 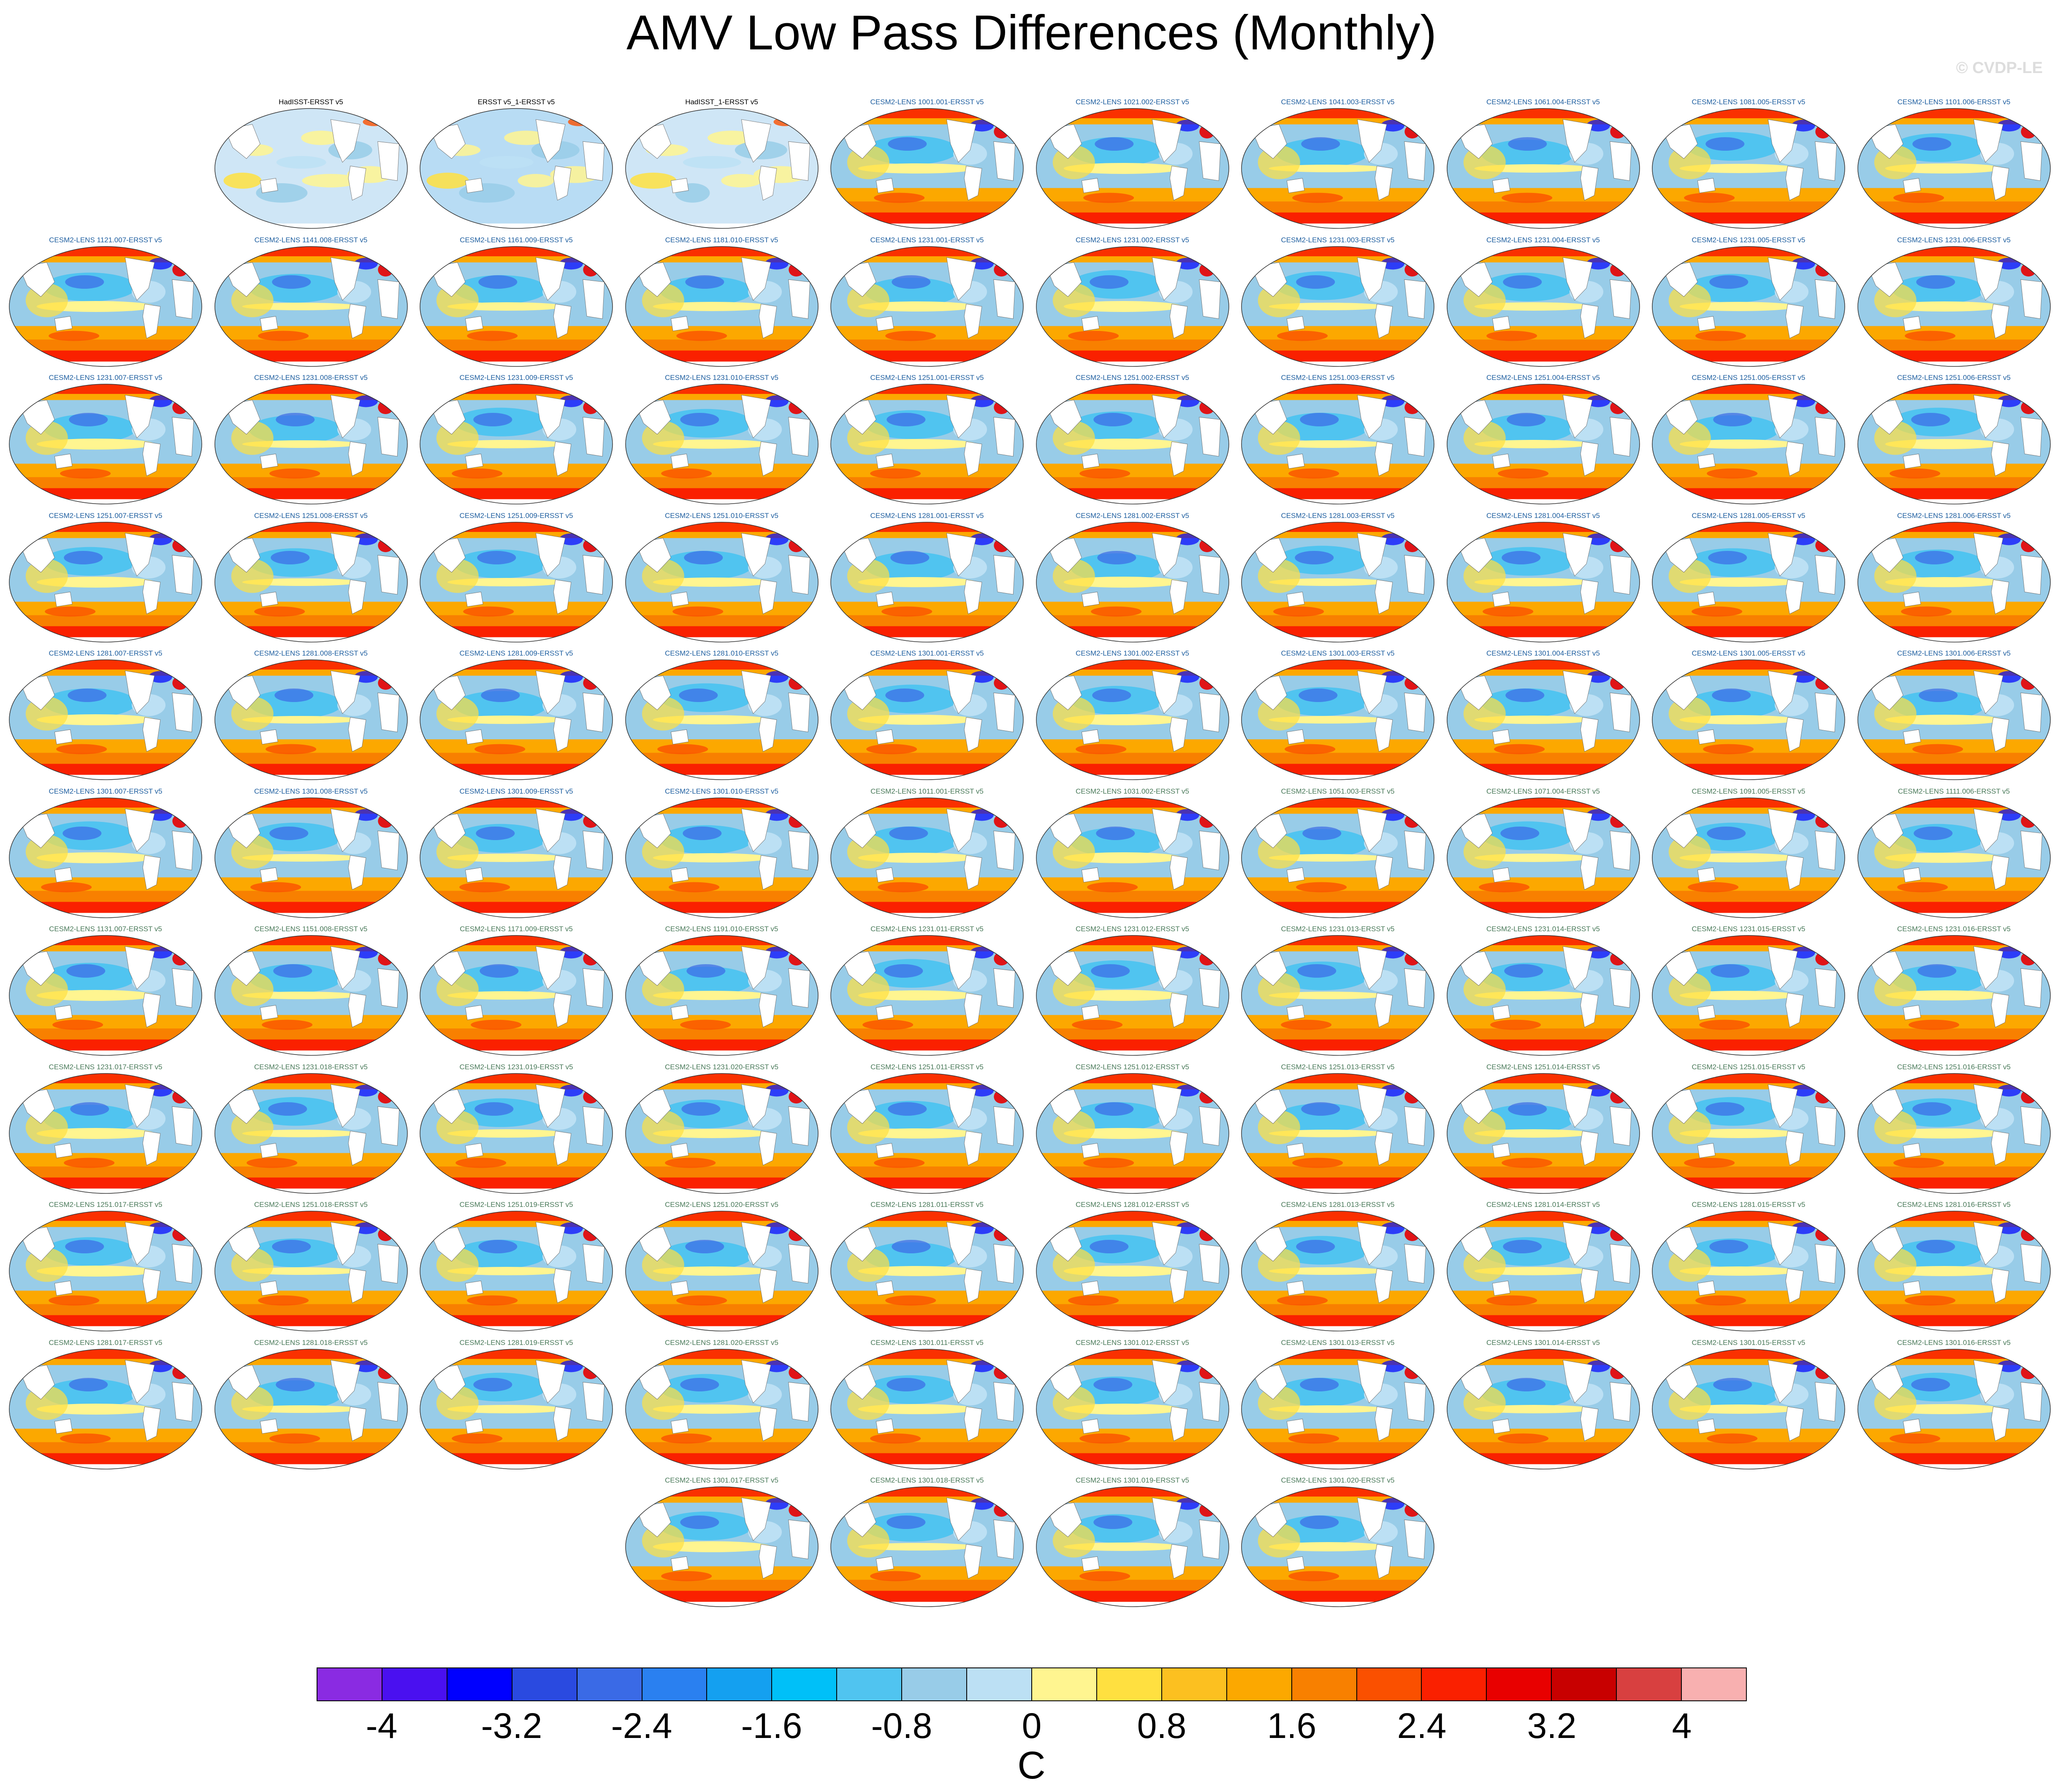 What do you see at coordinates (1337, 579) in the screenshot?
I see `map-panel: CESM2-LENS 1281.003-ERSST v5` at bounding box center [1337, 579].